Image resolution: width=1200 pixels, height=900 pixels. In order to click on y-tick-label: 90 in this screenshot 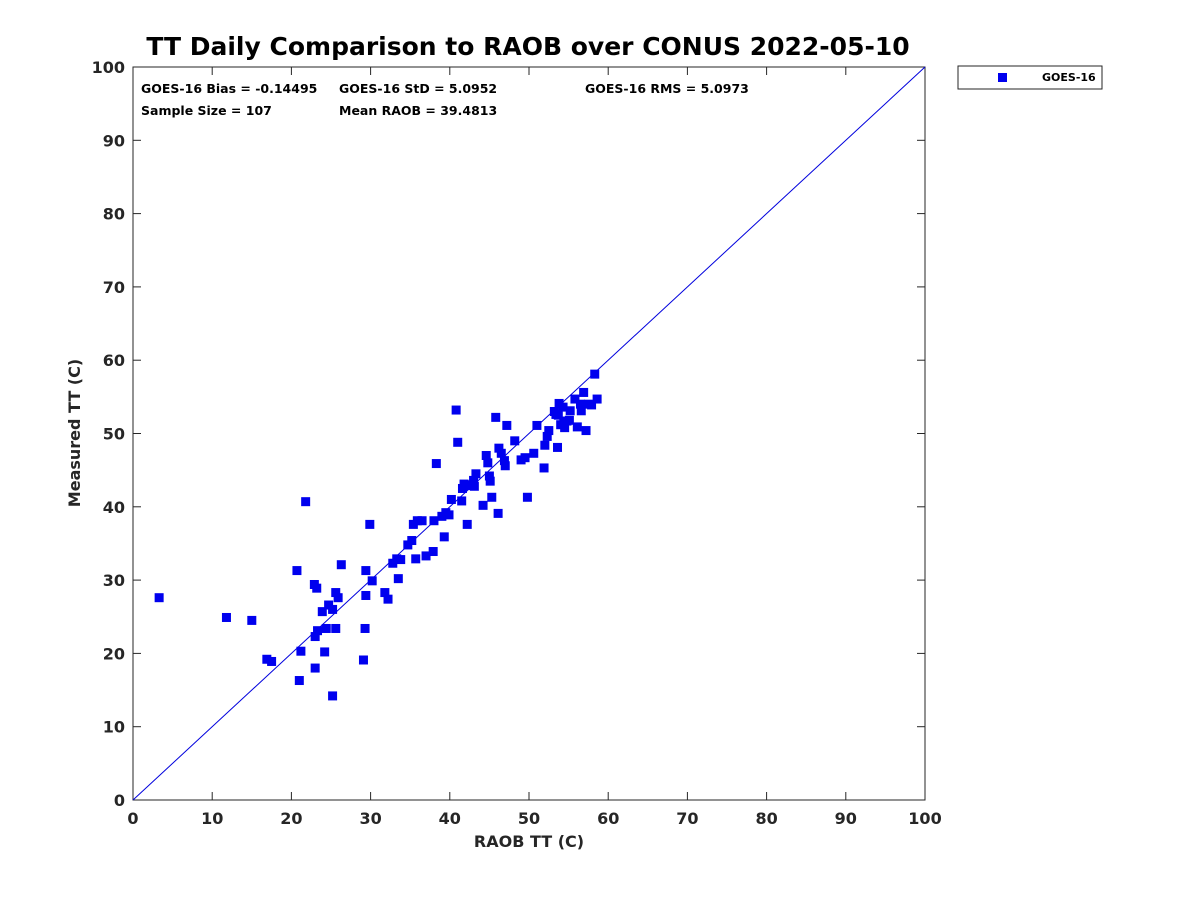, I will do `click(114, 140)`.